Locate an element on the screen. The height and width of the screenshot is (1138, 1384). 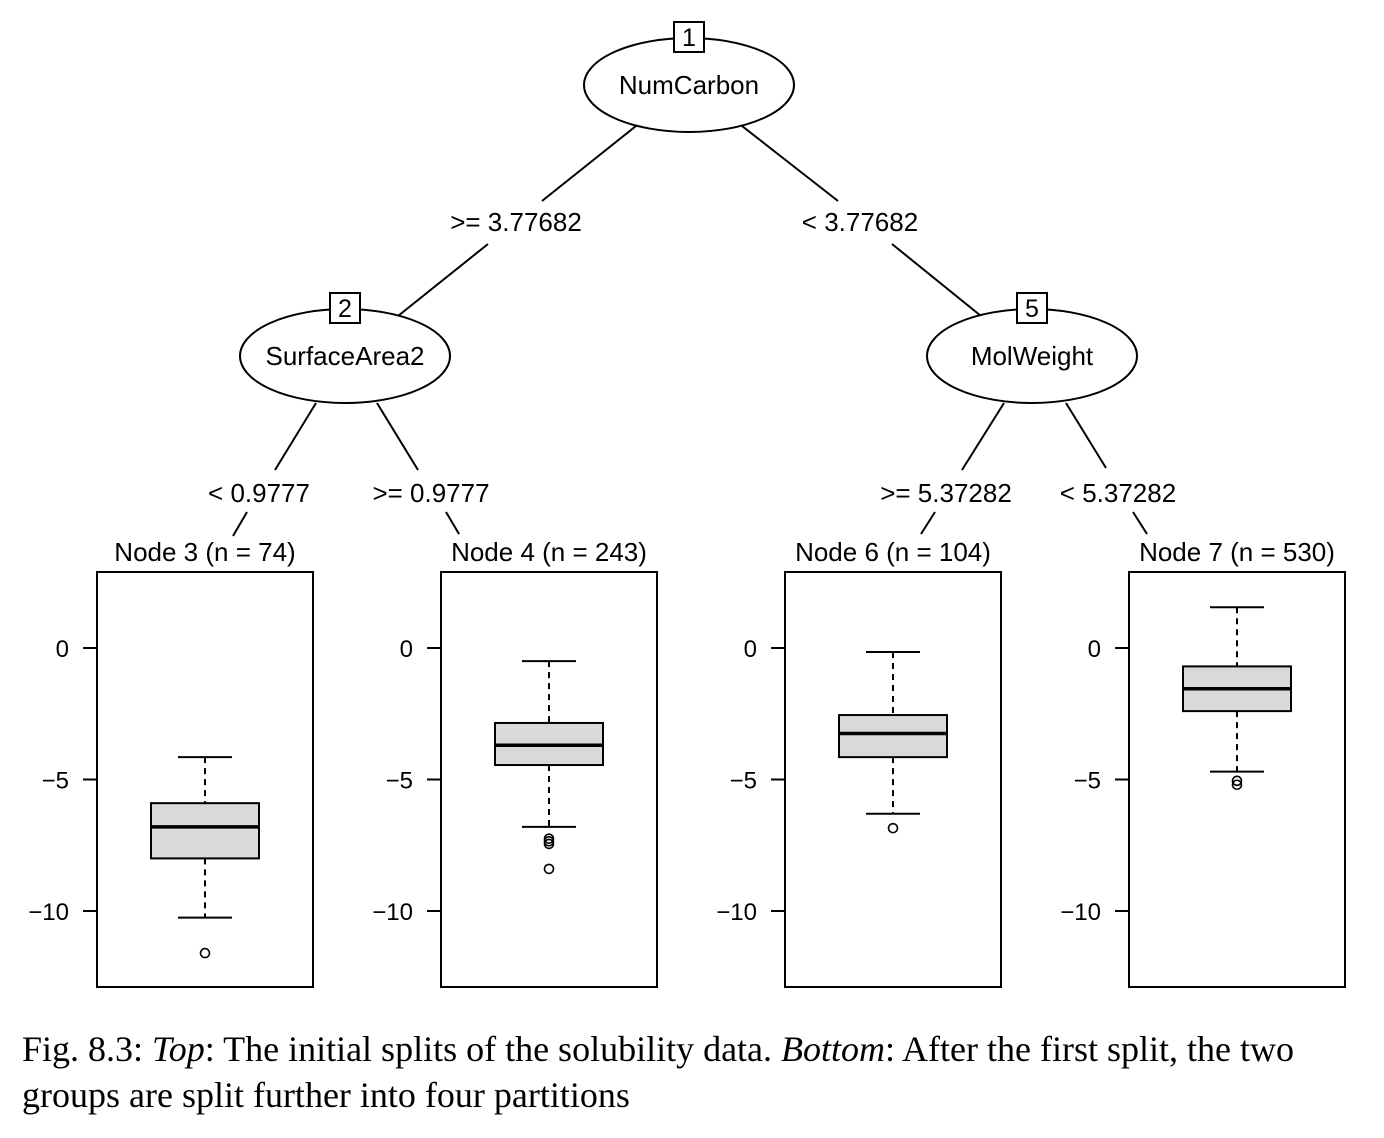
node-id-label: 5 is located at coordinates (1032, 309).